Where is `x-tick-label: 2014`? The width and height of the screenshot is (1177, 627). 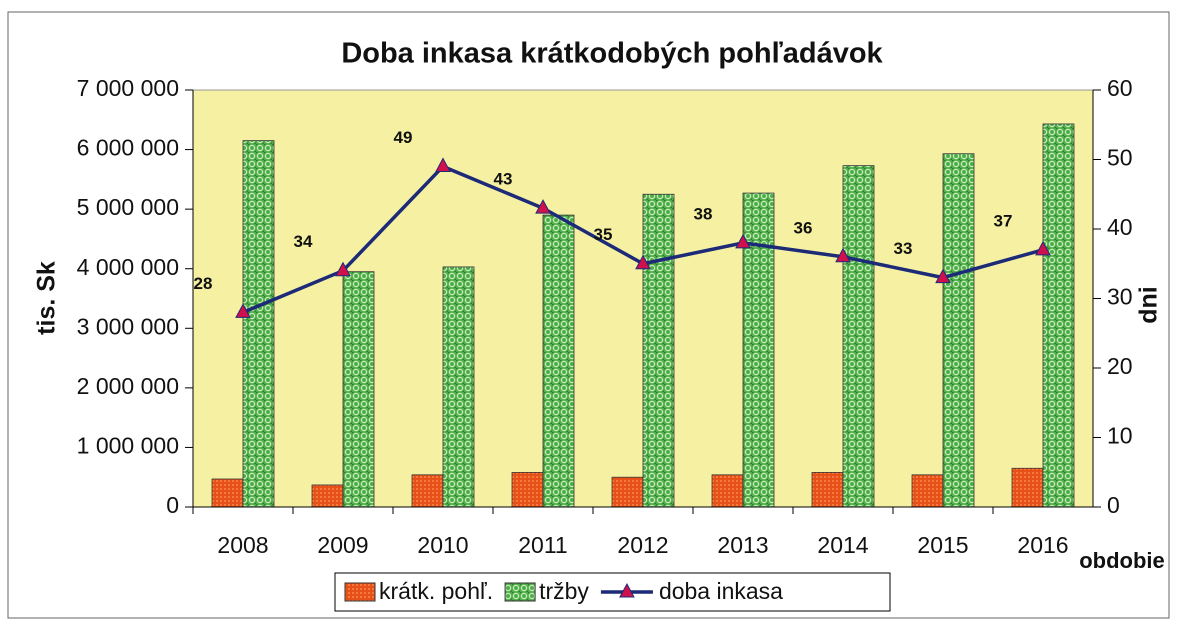 x-tick-label: 2014 is located at coordinates (842, 545).